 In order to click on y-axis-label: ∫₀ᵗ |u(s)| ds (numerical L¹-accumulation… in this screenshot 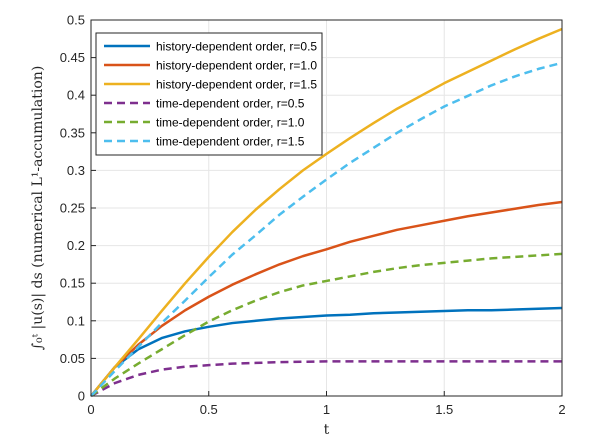, I will do `click(38, 208)`.